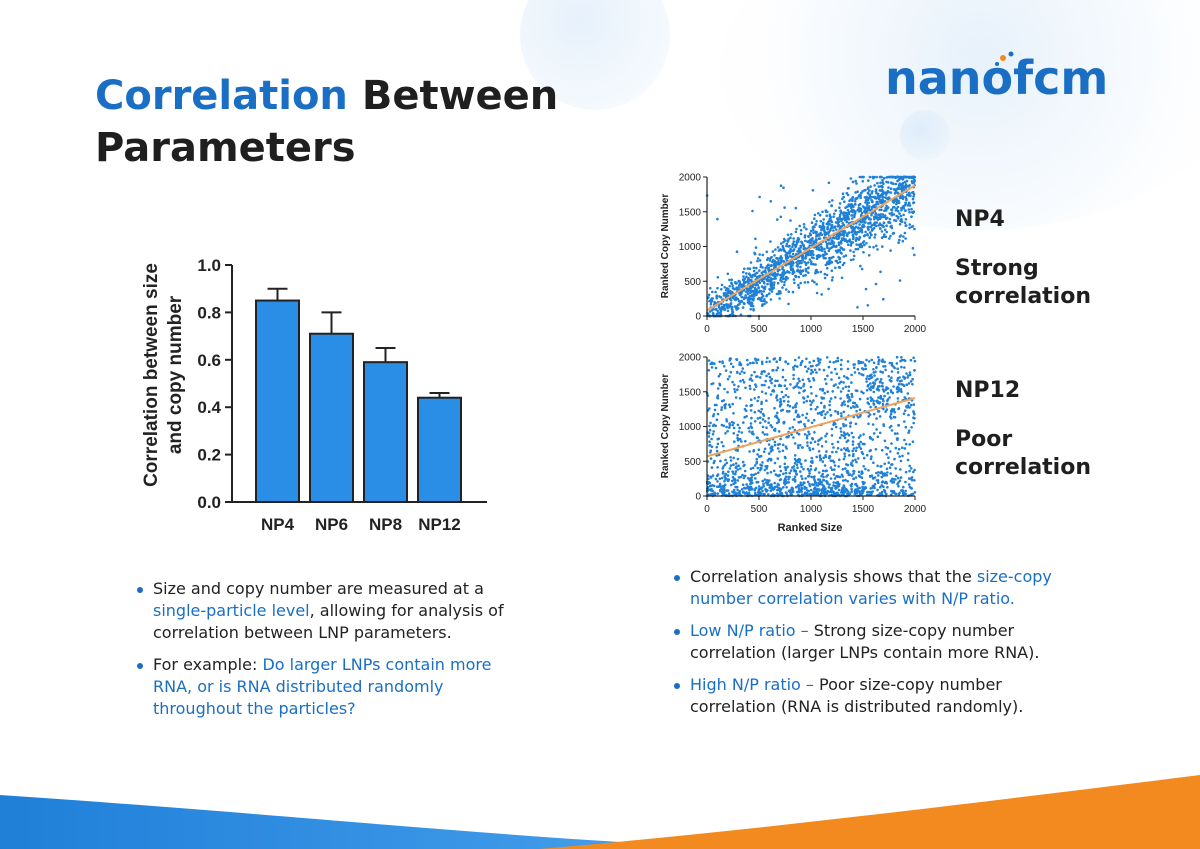 The image size is (1200, 849). What do you see at coordinates (331, 524) in the screenshot?
I see `bar-category-label: NP6` at bounding box center [331, 524].